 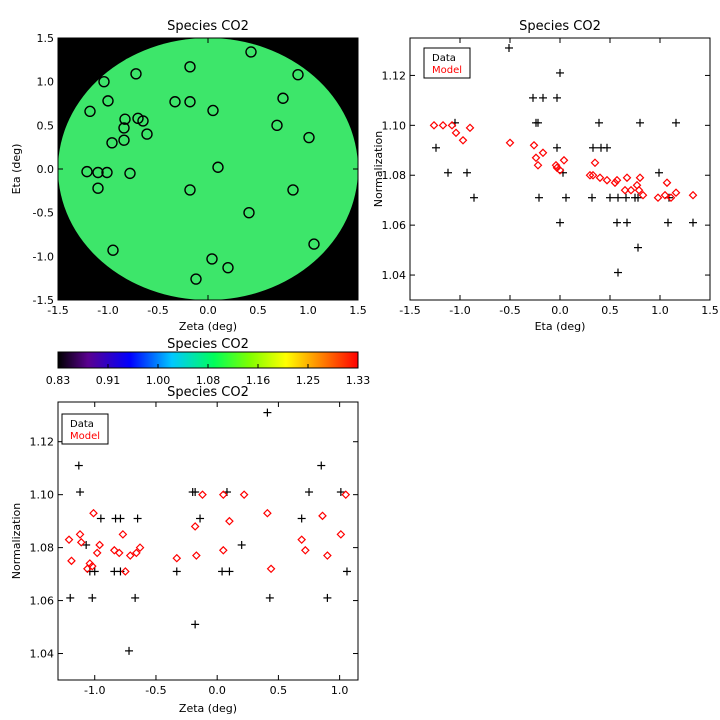 What do you see at coordinates (394, 125) in the screenshot?
I see `eta-y-tick-label: 1.10` at bounding box center [394, 125].